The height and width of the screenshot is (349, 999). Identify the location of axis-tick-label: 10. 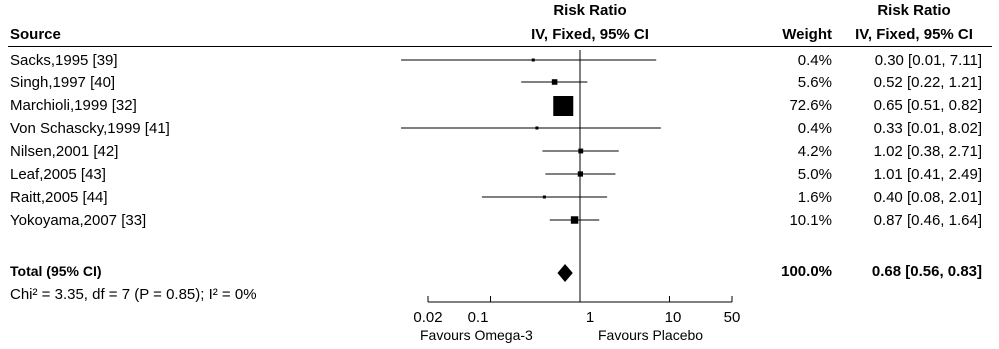
(673, 317).